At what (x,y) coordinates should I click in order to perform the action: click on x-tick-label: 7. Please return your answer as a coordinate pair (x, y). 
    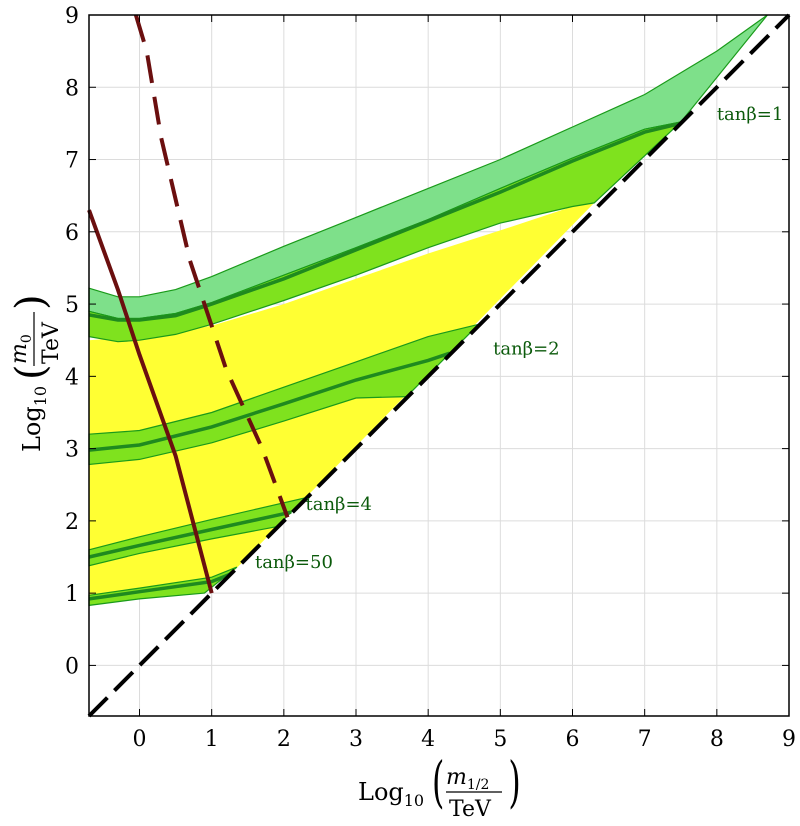
    Looking at the image, I should click on (645, 739).